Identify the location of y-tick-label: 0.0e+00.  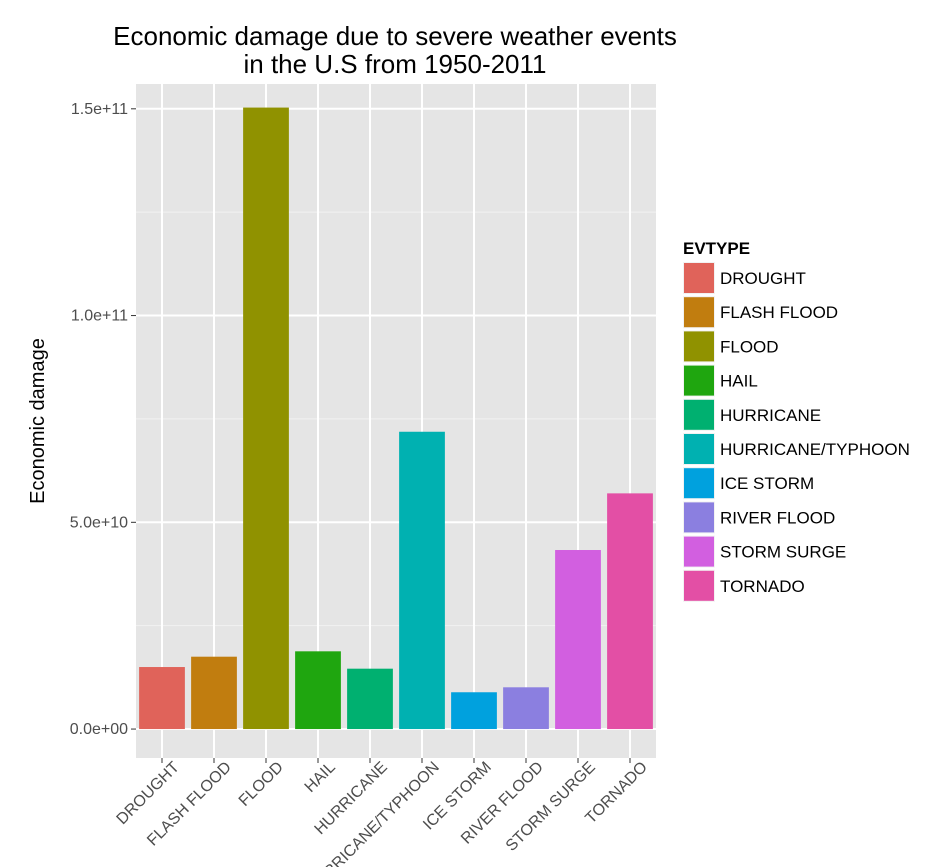
(99, 729).